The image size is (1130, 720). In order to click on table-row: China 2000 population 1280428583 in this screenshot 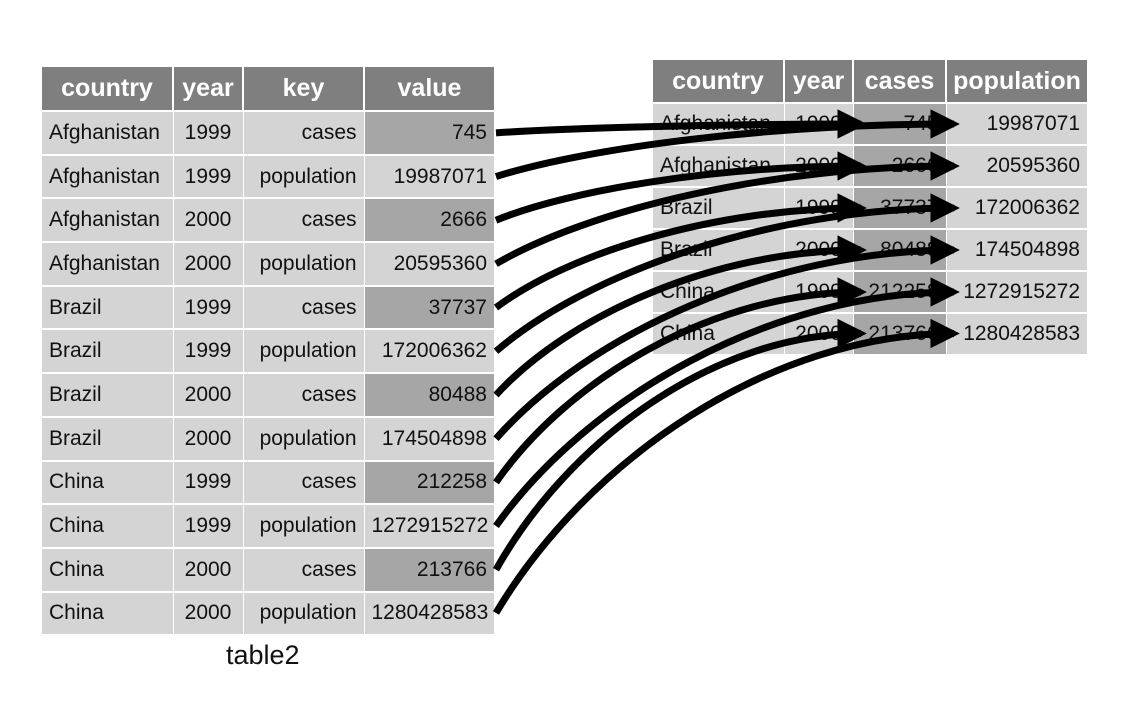, I will do `click(268, 612)`.